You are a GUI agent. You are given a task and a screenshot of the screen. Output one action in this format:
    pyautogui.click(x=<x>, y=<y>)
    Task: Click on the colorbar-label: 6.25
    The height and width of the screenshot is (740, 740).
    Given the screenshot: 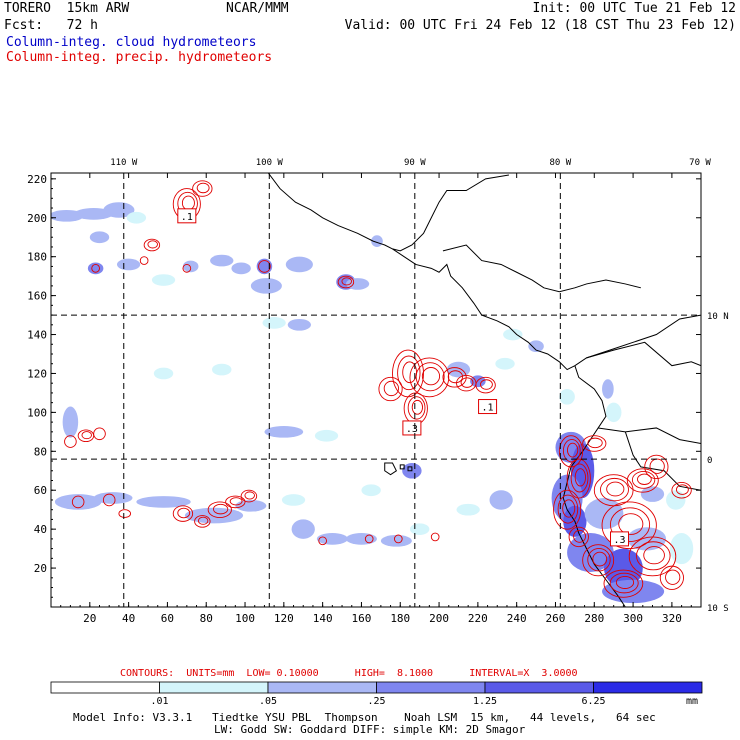 What is the action you would take?
    pyautogui.click(x=593, y=701)
    